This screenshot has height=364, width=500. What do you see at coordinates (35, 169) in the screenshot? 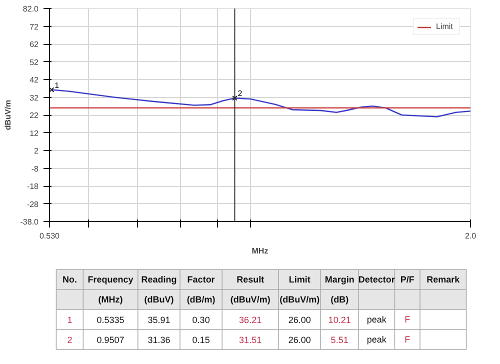
I see `y-tick-label: -8` at bounding box center [35, 169].